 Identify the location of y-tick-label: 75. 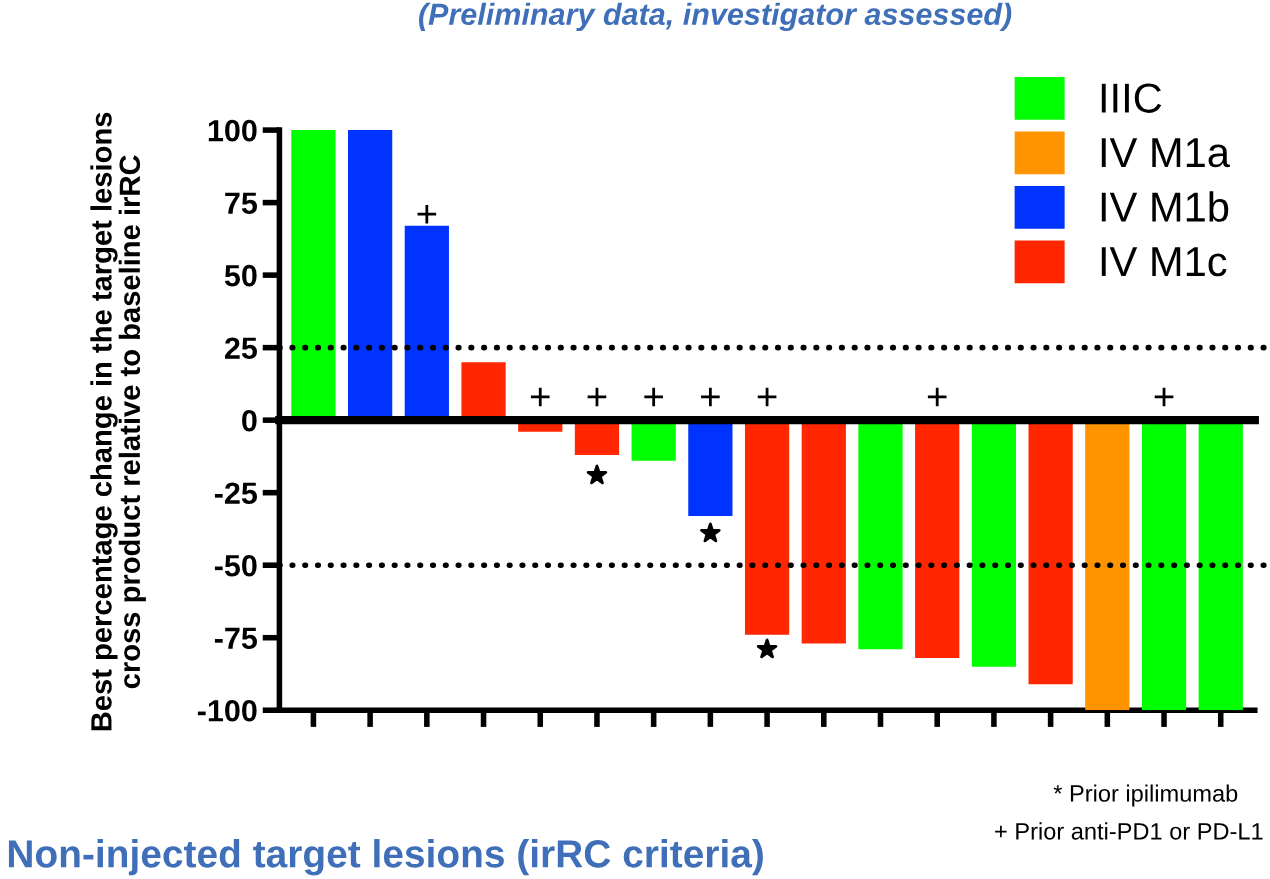
(241, 203).